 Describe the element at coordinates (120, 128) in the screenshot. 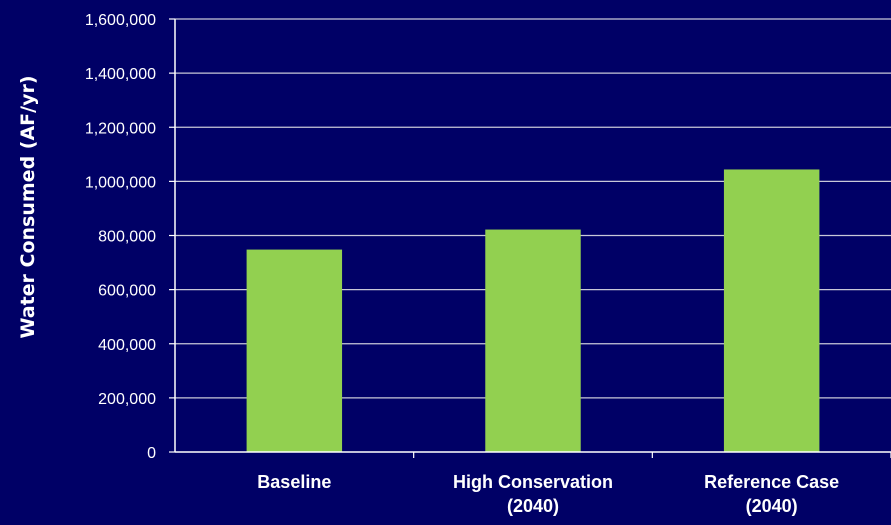

I see `y-tick-label: 1,200,000` at that location.